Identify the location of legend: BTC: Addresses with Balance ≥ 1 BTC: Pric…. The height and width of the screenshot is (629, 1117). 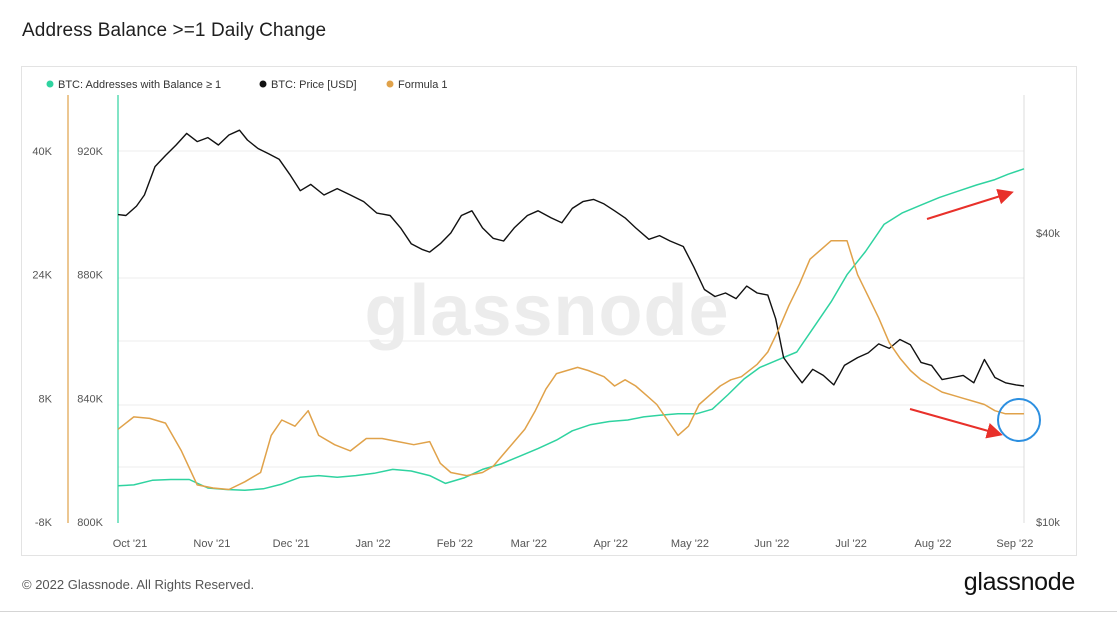
(247, 85).